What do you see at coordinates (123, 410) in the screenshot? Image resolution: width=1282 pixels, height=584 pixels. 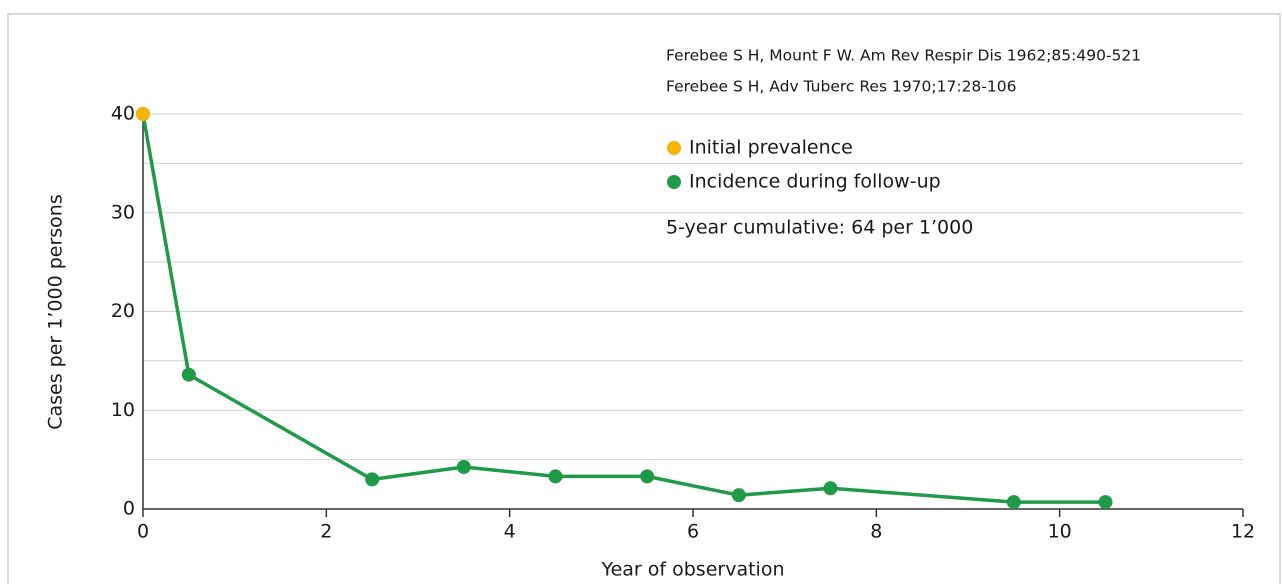 I see `y-tick-label: 10` at bounding box center [123, 410].